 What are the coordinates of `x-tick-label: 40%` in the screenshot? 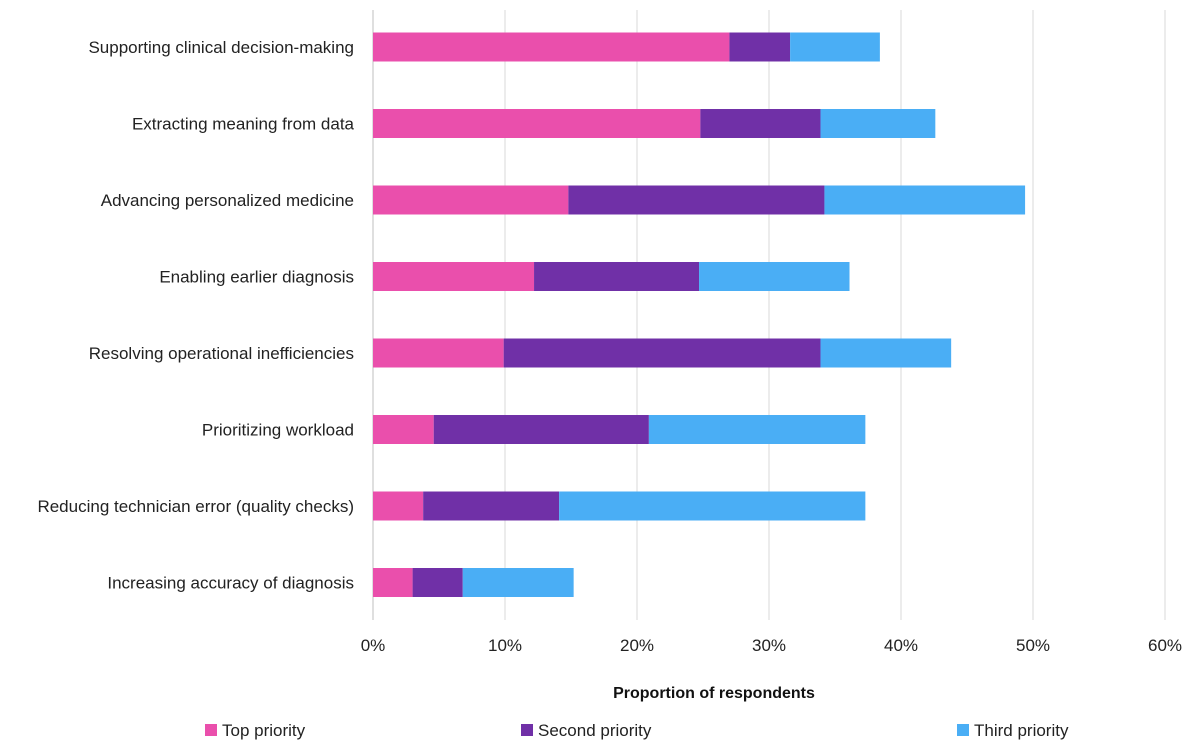 It's located at (901, 645).